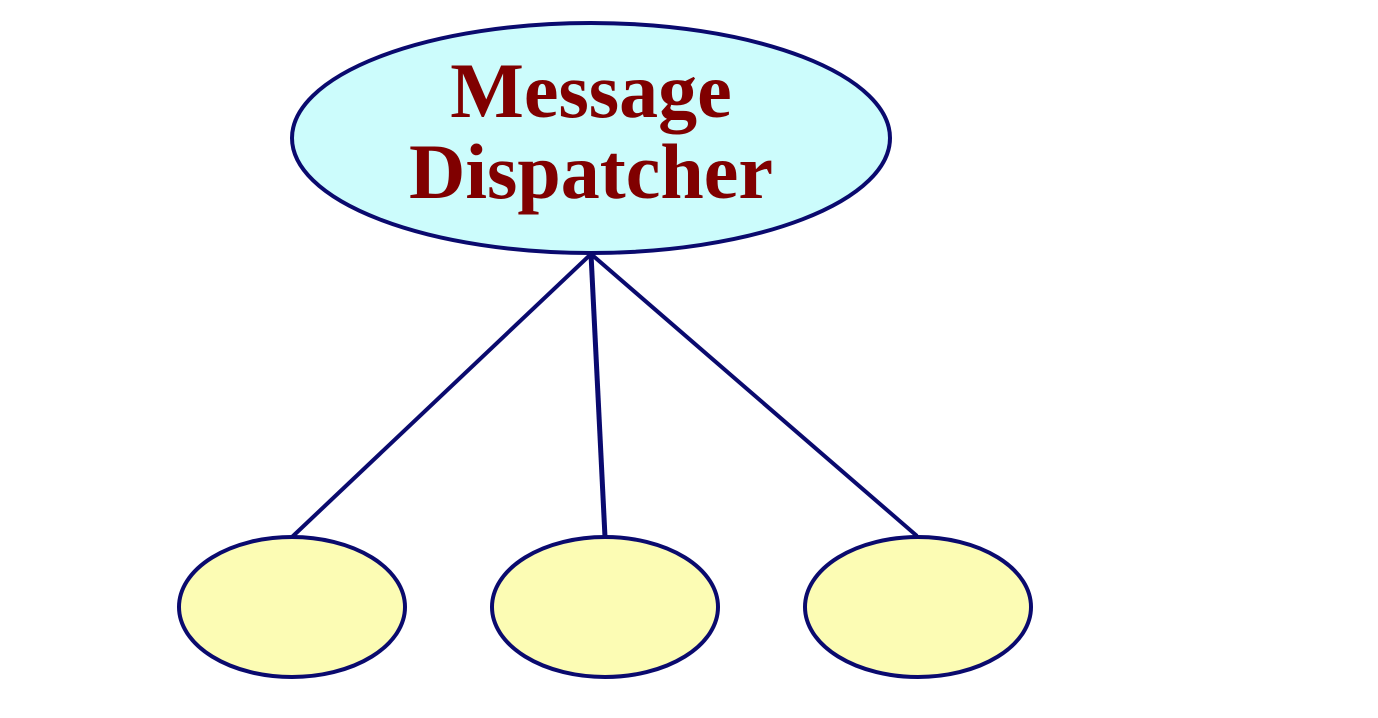 This screenshot has height=718, width=1378. Describe the element at coordinates (591, 90) in the screenshot. I see `root-node-label-line1: Message` at that location.